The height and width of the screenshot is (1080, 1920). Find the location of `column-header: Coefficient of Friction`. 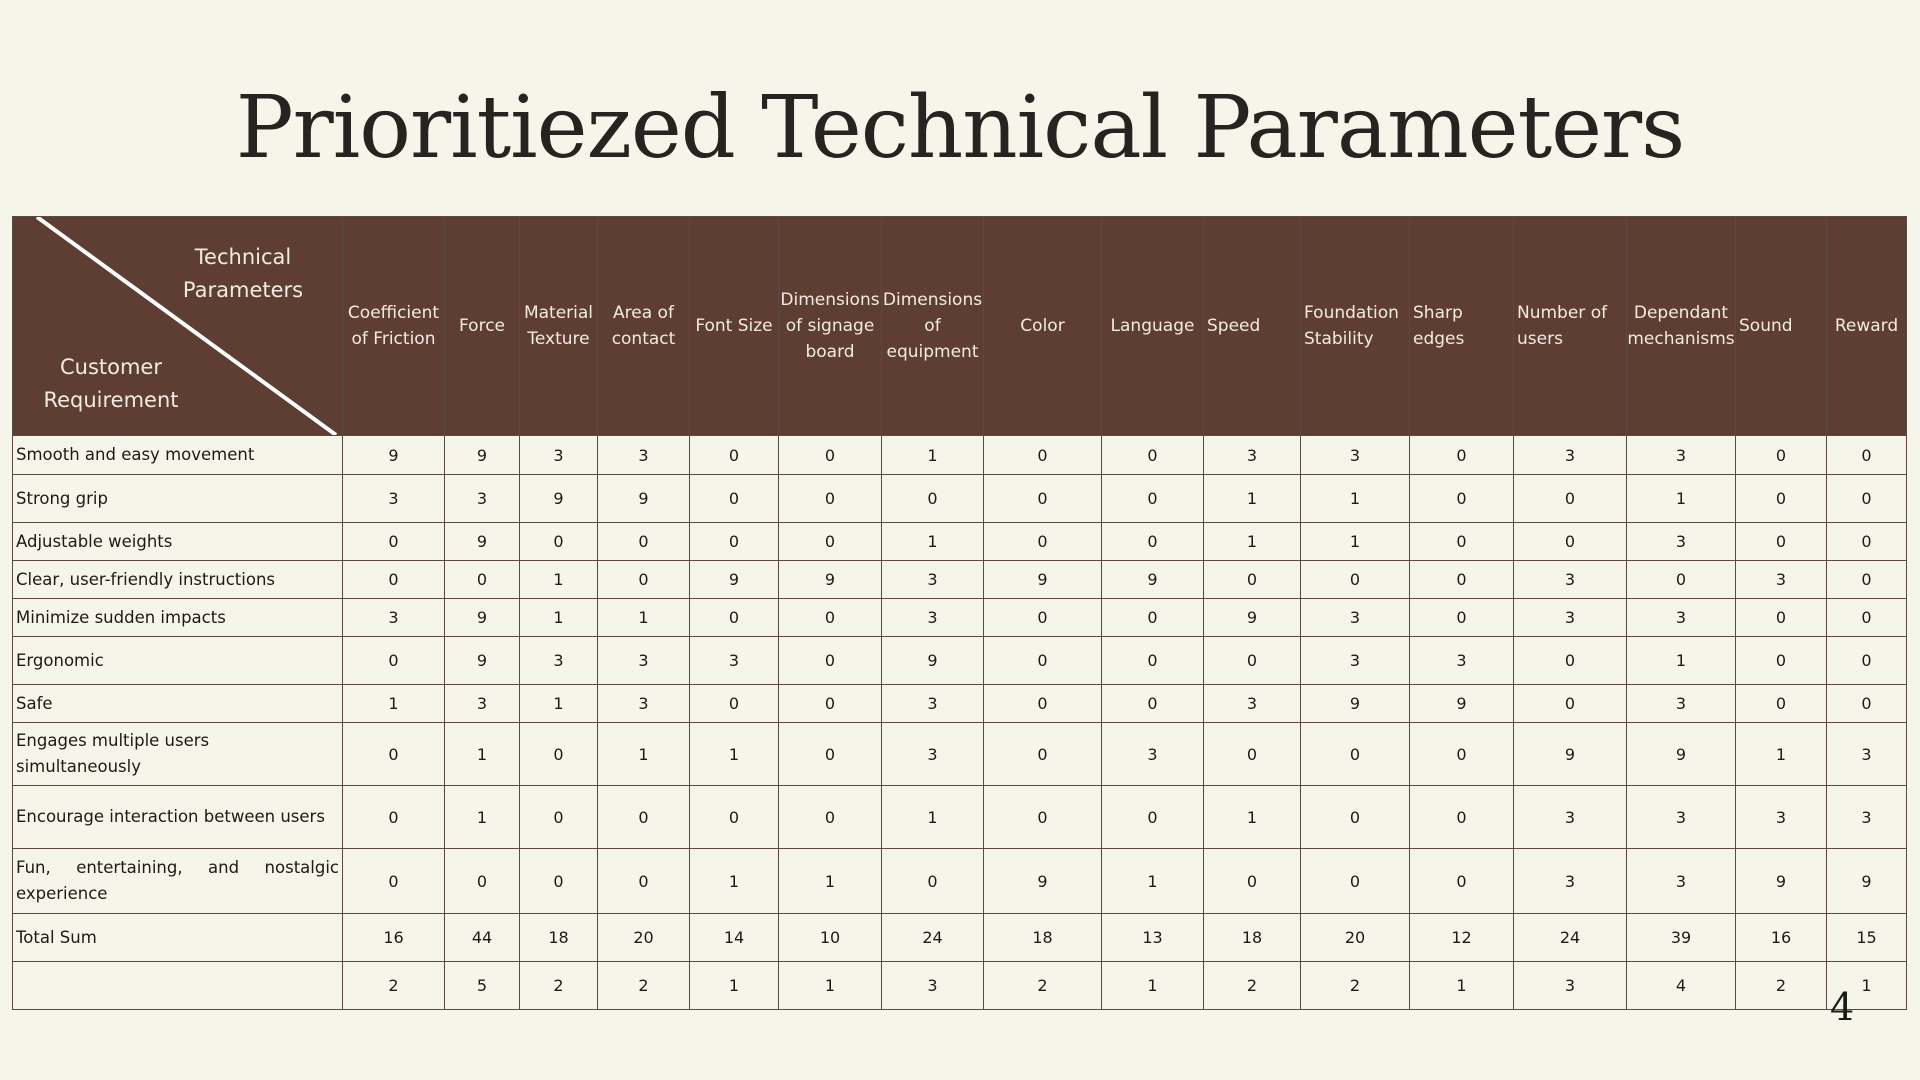

column-header: Coefficient of Friction is located at coordinates (393, 326).